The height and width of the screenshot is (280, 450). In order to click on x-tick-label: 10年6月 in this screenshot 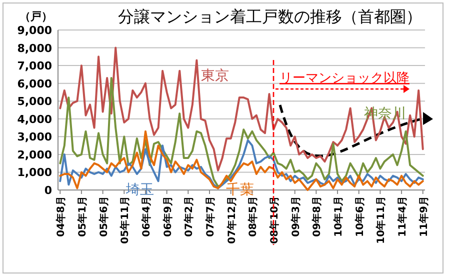, I will do `click(360, 216)`.